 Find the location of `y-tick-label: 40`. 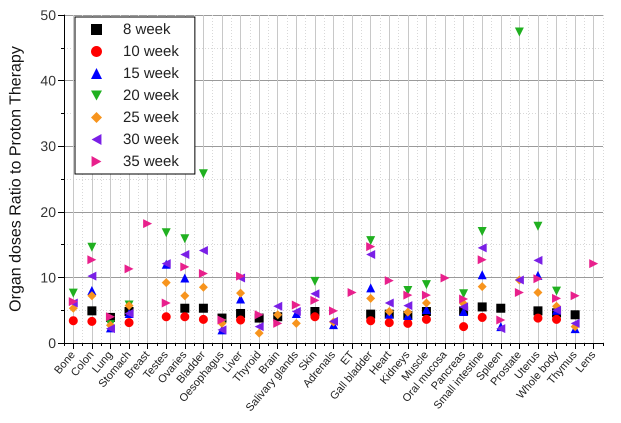

y-tick-label: 40 is located at coordinates (48, 80).